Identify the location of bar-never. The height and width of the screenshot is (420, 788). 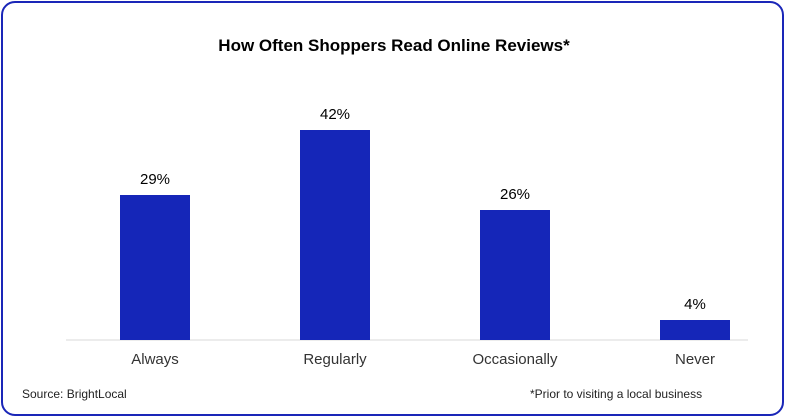
(695, 330).